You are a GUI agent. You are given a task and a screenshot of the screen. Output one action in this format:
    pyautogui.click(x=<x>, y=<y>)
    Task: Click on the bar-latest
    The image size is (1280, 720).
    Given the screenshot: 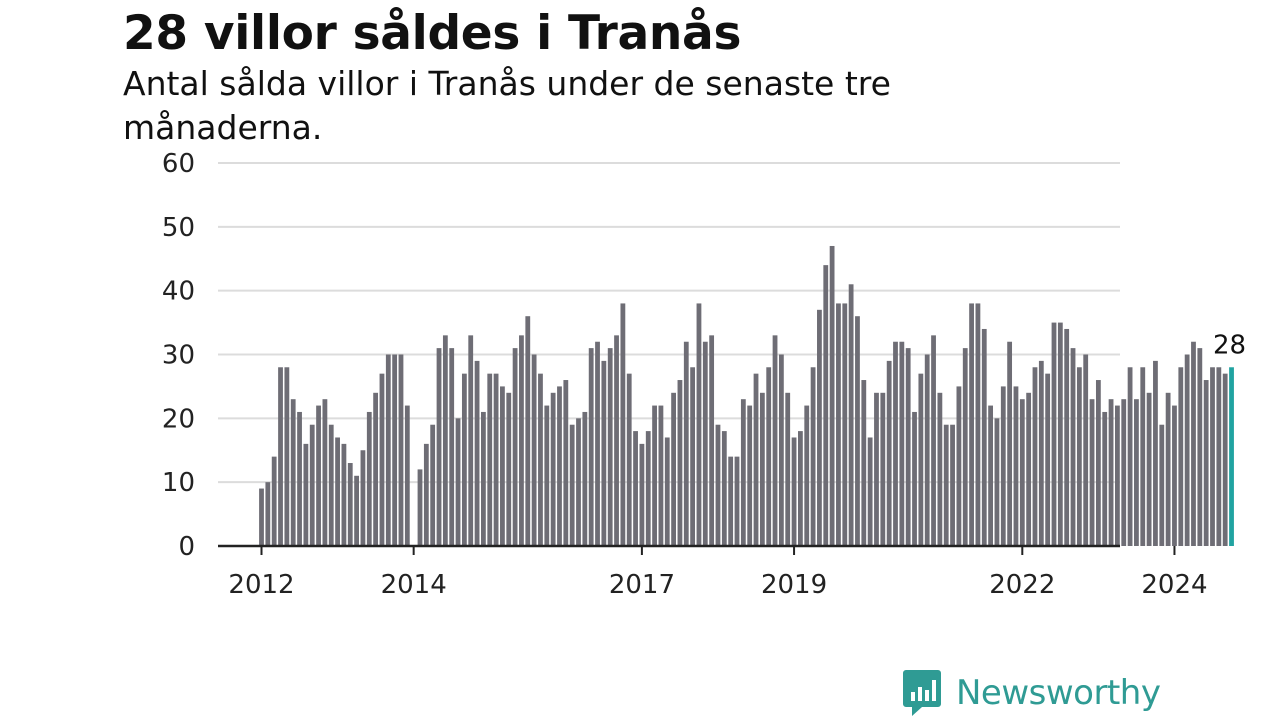 What is the action you would take?
    pyautogui.click(x=1231, y=456)
    